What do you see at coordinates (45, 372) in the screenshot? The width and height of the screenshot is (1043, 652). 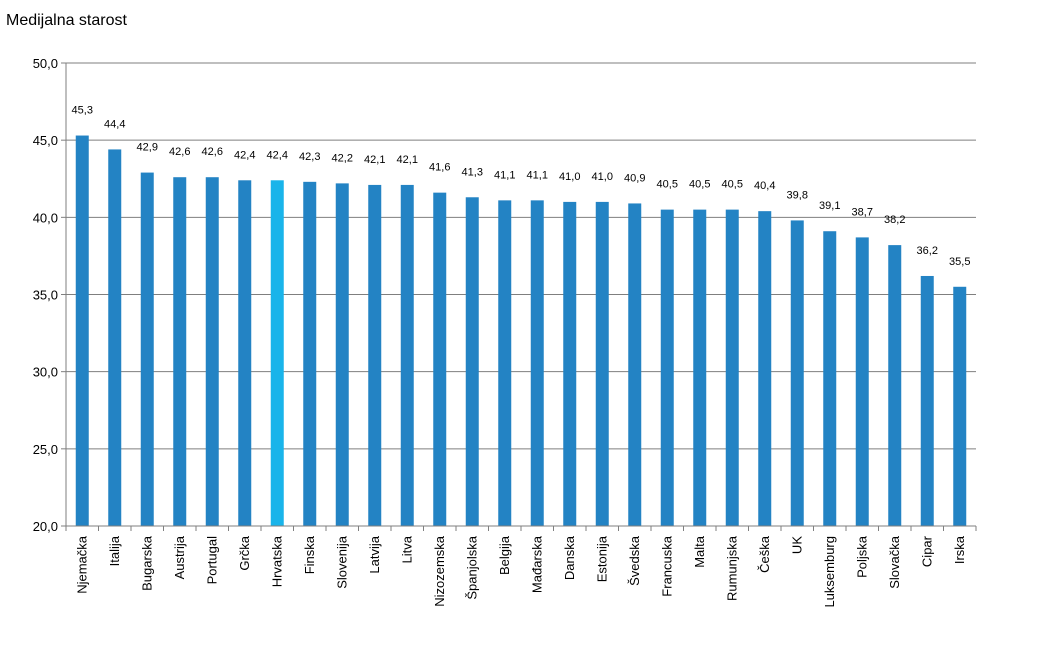 I see `y-tick-label: 30,0` at bounding box center [45, 372].